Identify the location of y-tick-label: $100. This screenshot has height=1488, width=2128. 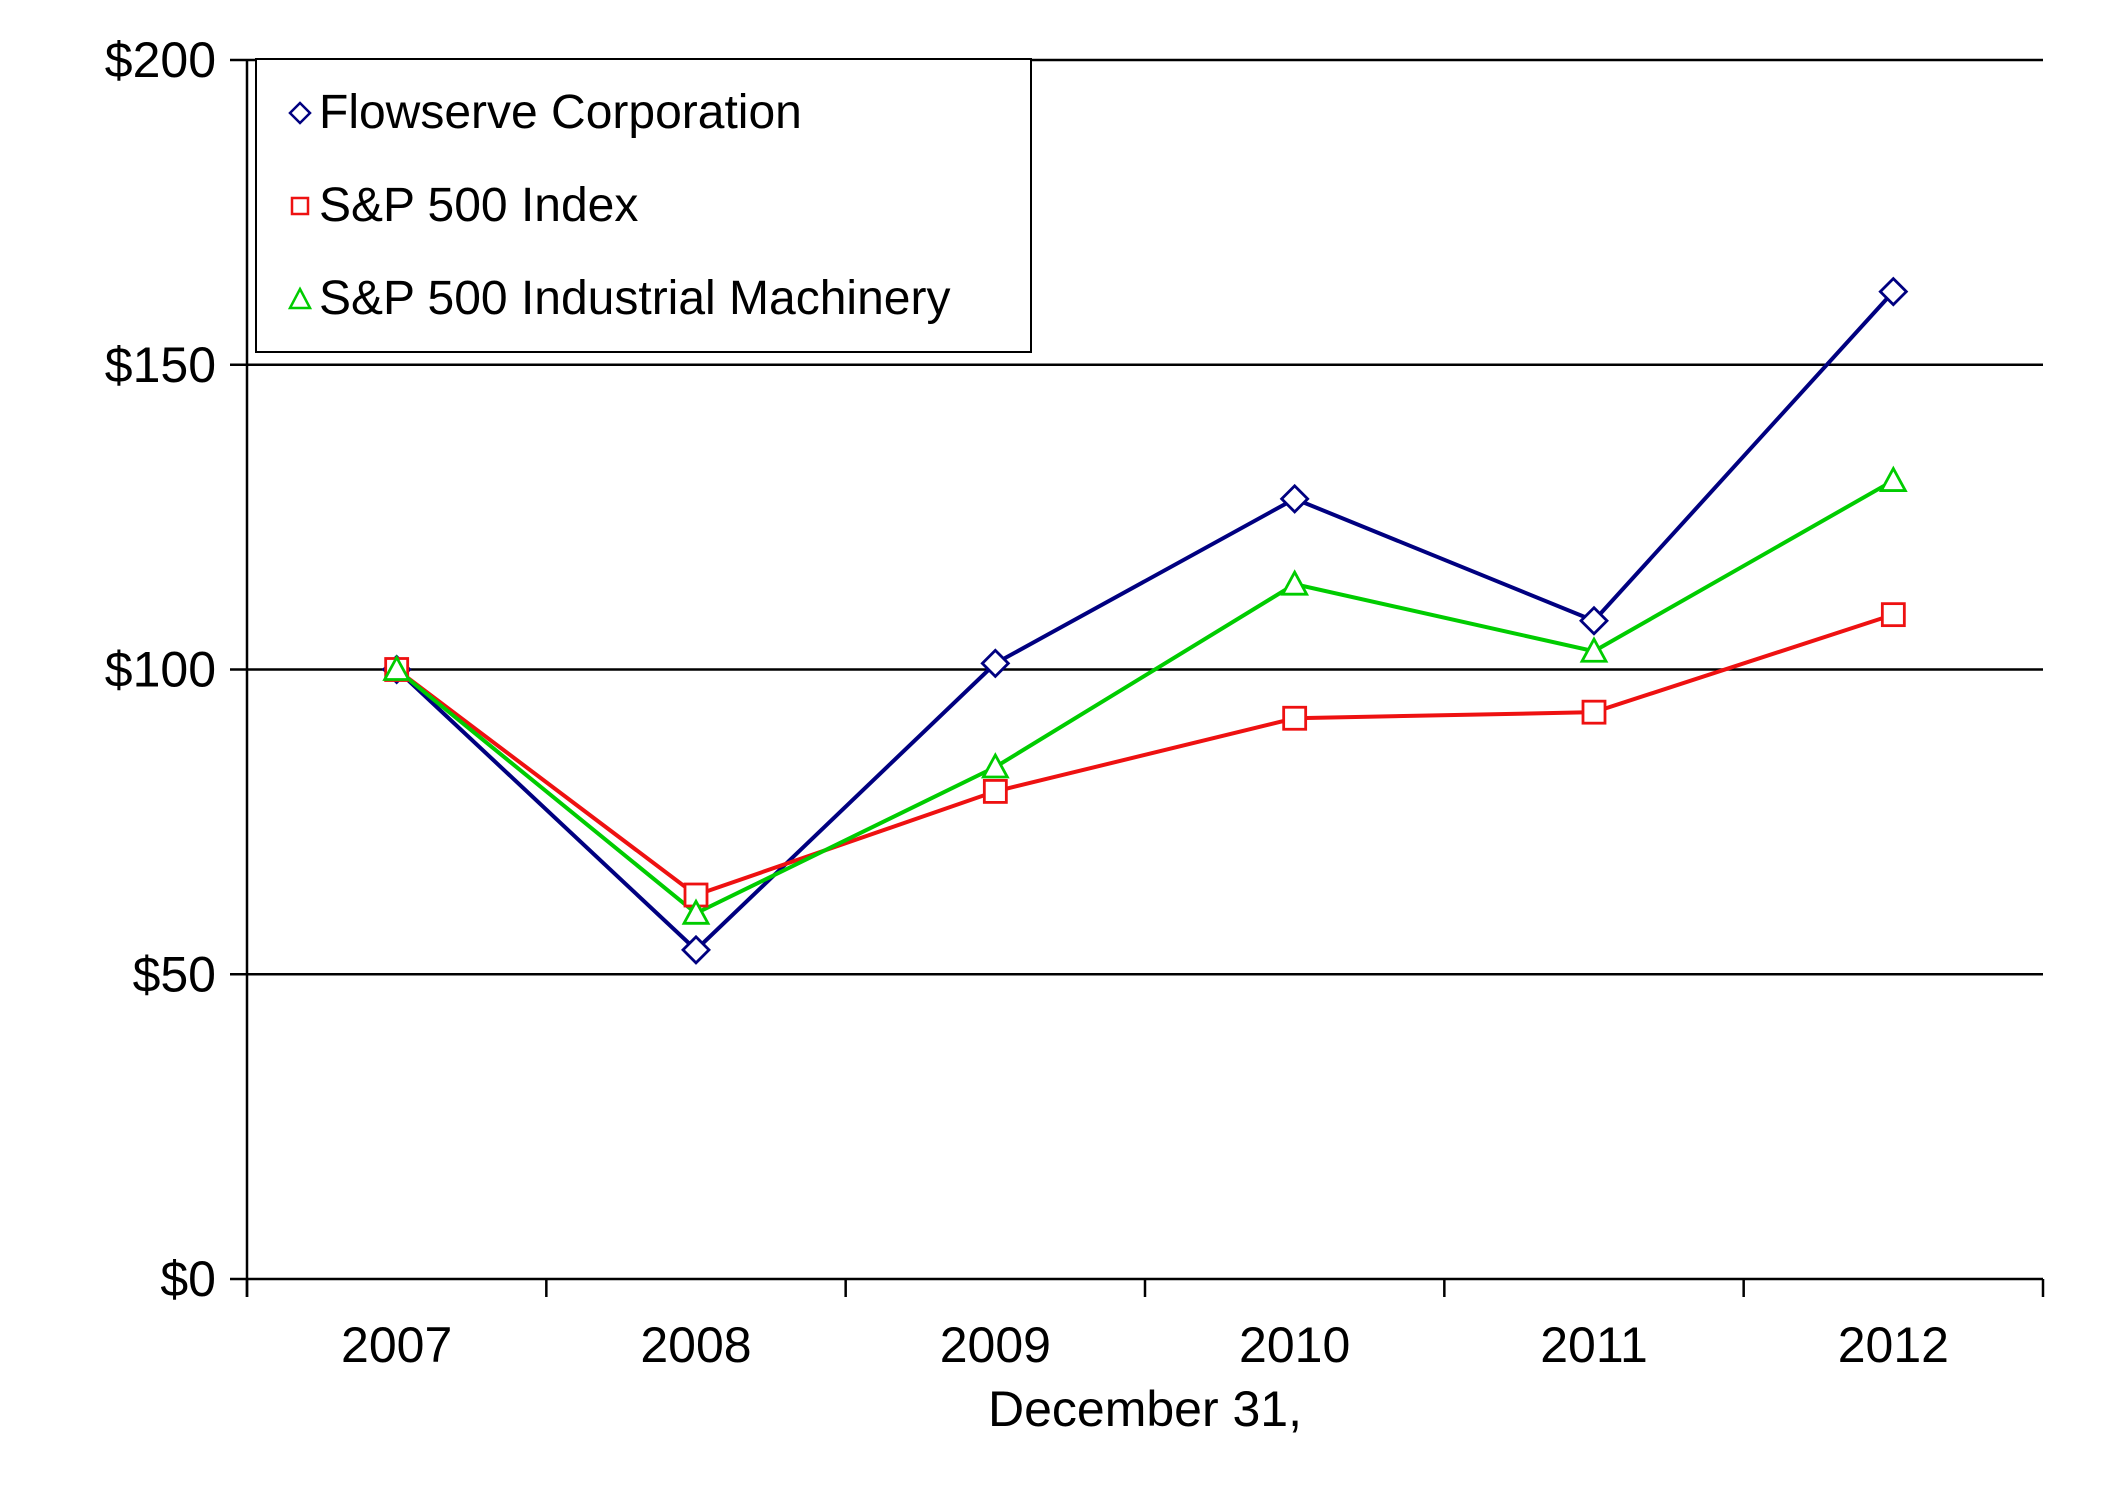
(160, 670).